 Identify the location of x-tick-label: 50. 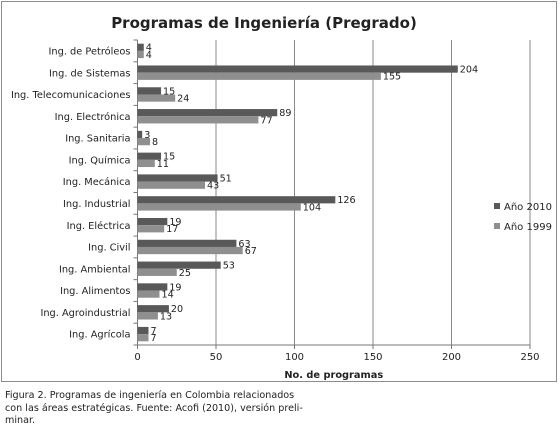
(216, 357).